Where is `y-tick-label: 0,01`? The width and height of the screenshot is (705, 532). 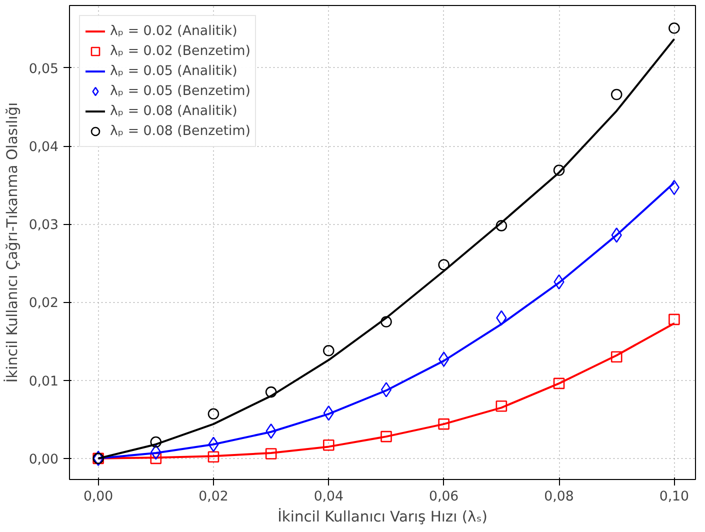 y-tick-label: 0,01 is located at coordinates (43, 382).